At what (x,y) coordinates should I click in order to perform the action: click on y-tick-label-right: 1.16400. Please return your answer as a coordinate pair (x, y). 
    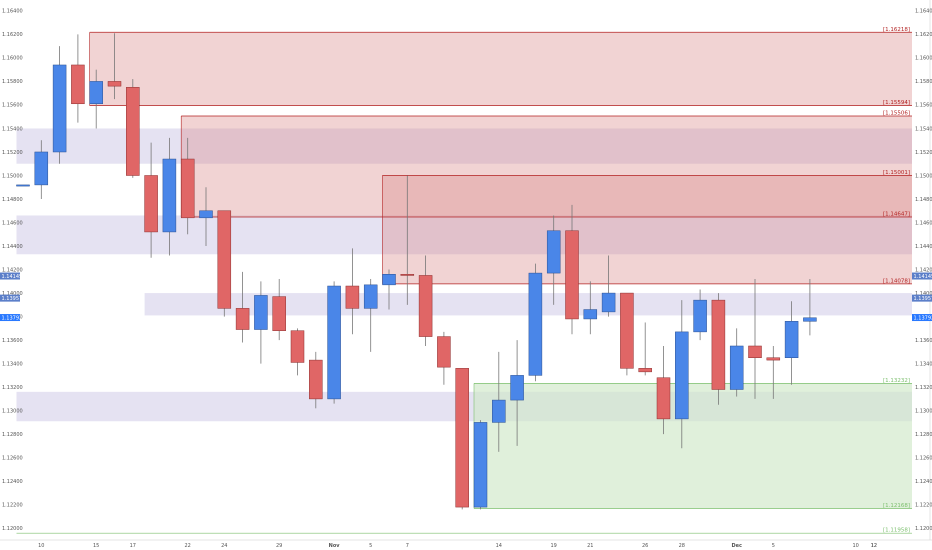
    Looking at the image, I should click on (923, 12).